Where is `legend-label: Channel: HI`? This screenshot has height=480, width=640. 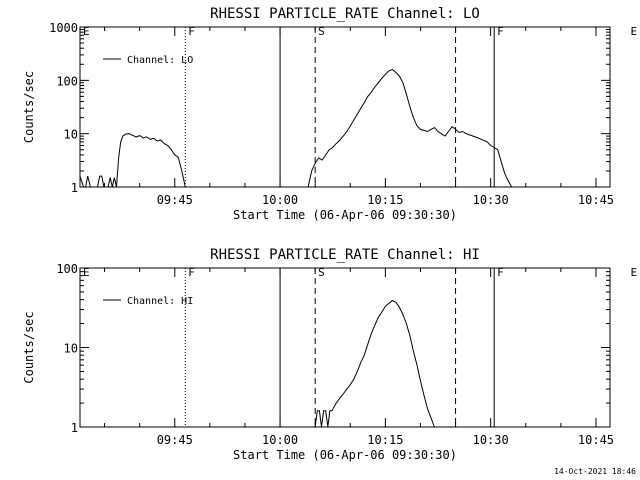 legend-label: Channel: HI is located at coordinates (160, 301).